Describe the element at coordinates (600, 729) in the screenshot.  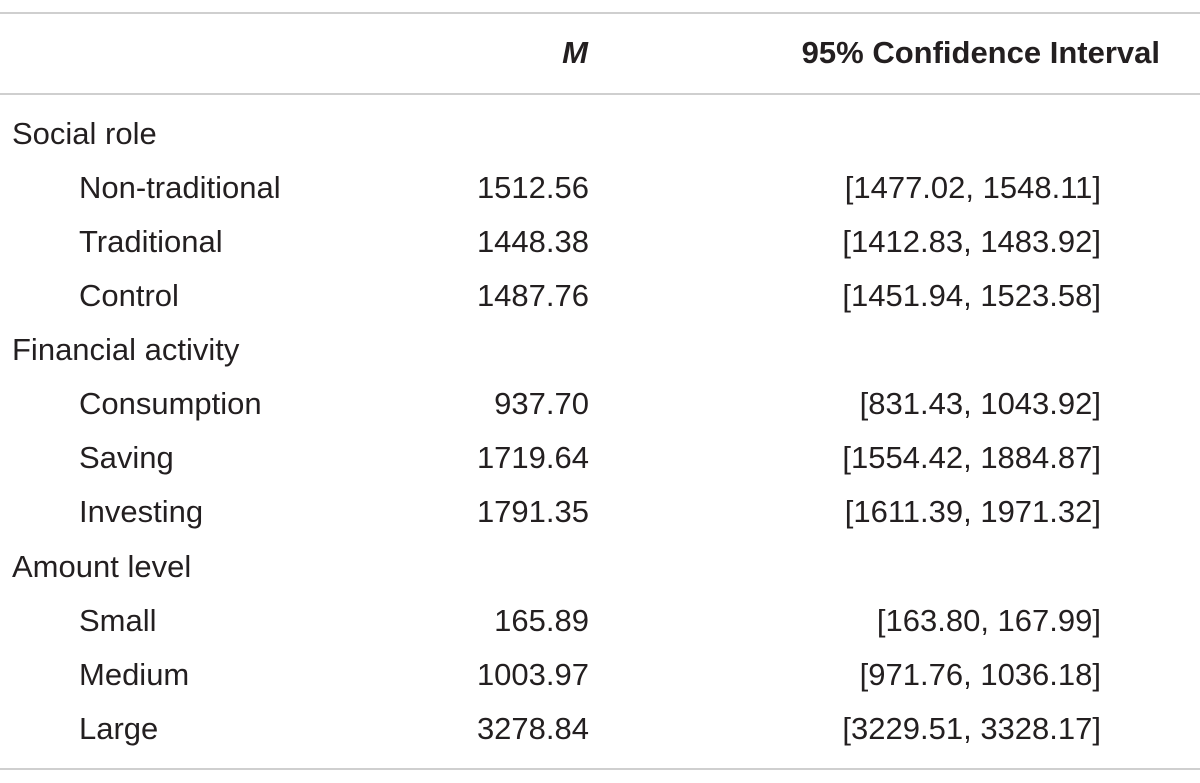
I see `table-row: Large 3278.84 [3229.51, 3328.17]` at that location.